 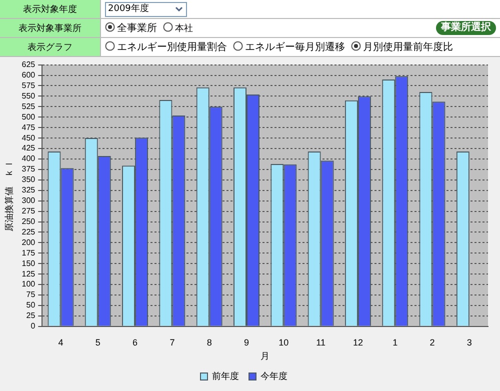 What do you see at coordinates (209, 342) in the screenshot?
I see `x-tick-label: 8` at bounding box center [209, 342].